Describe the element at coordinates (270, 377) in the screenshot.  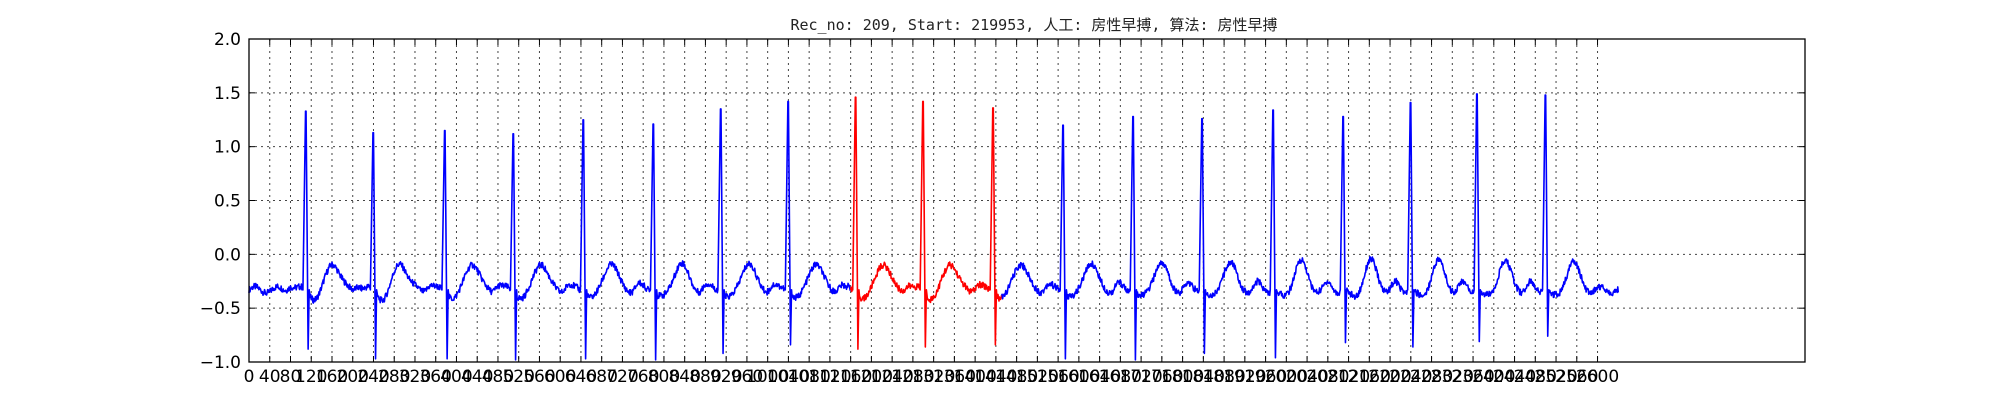
I see `x-tick-label: 40` at that location.